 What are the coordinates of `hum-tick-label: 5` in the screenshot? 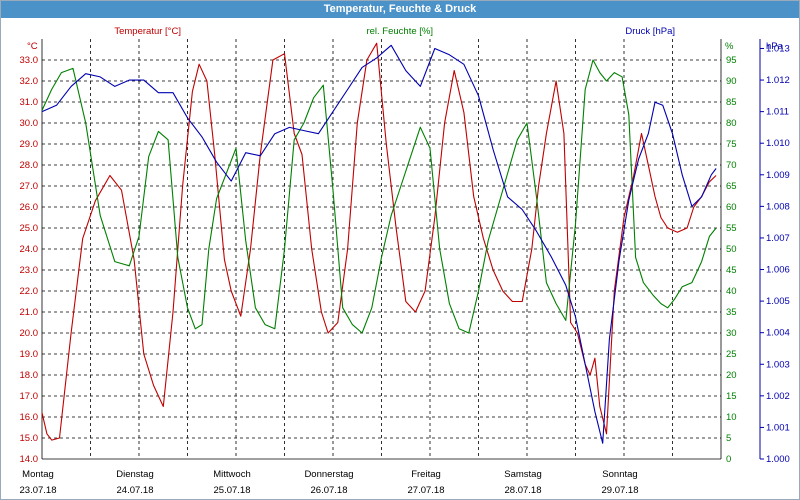 It's located at (728, 438).